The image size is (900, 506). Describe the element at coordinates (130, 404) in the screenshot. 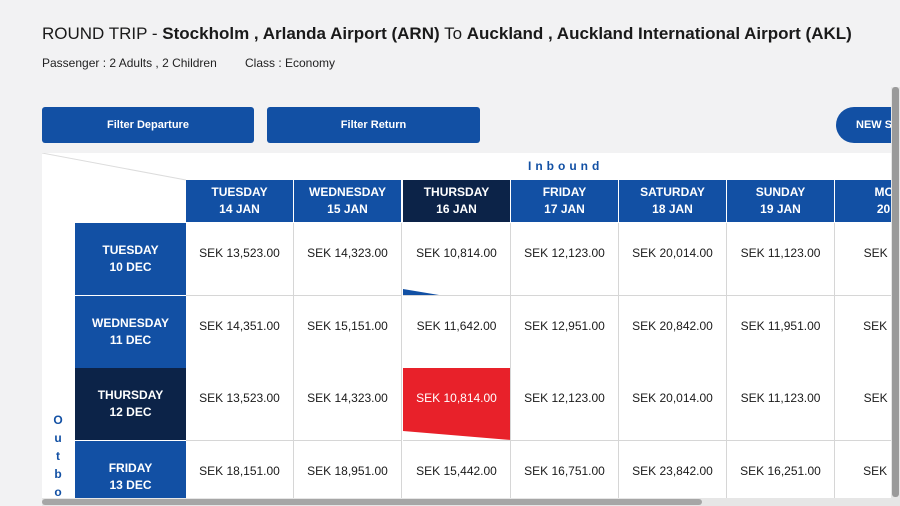

I see `row-header-selected: THURSDAY 12 DEC` at that location.